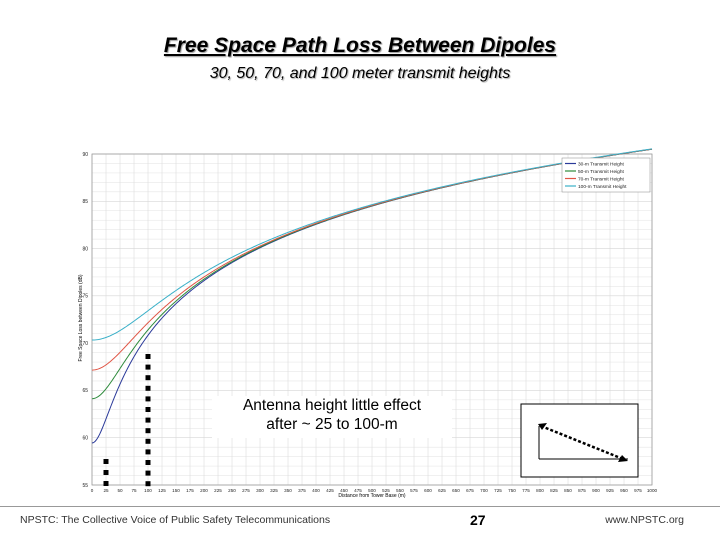 The width and height of the screenshot is (720, 540). I want to click on legend-entry: 30-m Transmit Height, so click(601, 164).